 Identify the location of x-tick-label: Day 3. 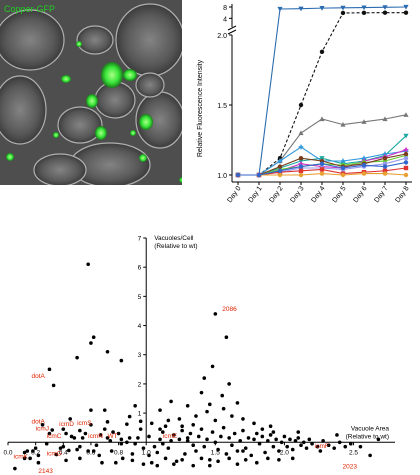
(297, 194).